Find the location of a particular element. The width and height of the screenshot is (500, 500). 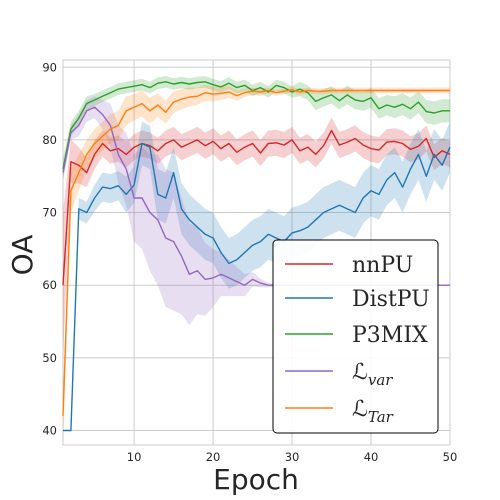

x-axis-label: Epoch is located at coordinates (256, 479).